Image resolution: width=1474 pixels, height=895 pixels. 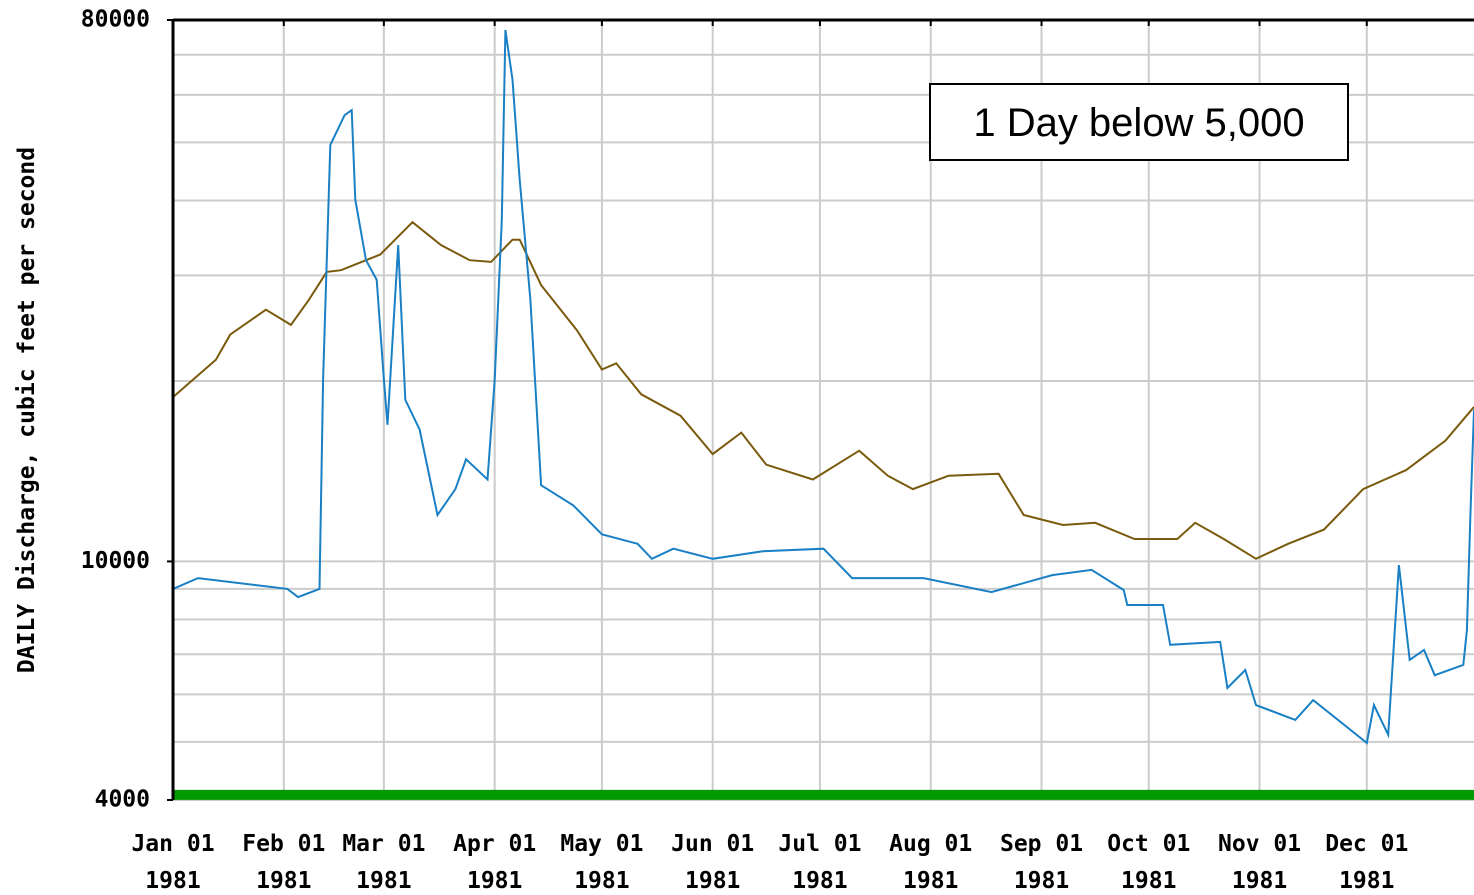 I want to click on y-tick-label: 10000, so click(x=115, y=561).